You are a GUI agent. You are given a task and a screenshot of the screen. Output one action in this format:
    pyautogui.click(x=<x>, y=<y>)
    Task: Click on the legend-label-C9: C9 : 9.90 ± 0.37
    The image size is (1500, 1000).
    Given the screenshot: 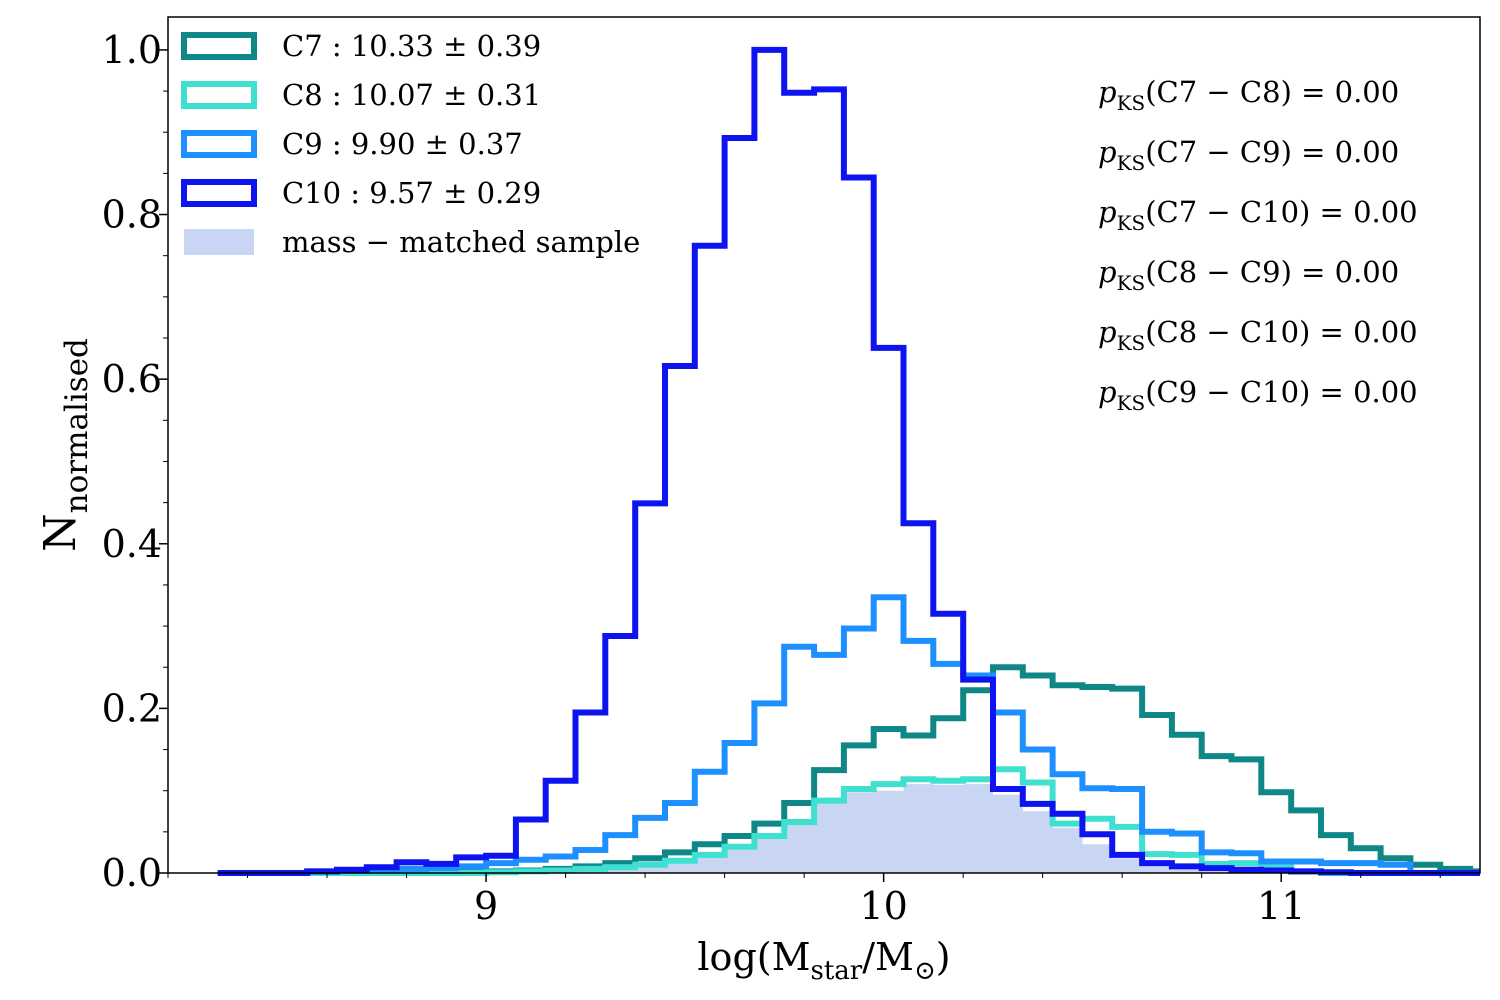 What is the action you would take?
    pyautogui.click(x=402, y=144)
    